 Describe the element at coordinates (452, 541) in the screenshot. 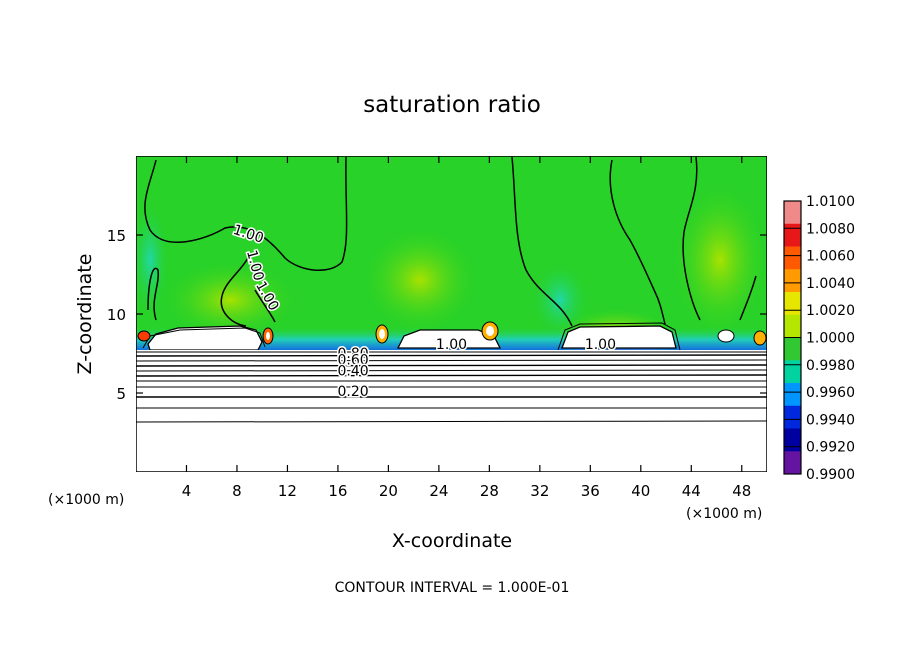

I see `x-axis-label: X-coordinate` at that location.